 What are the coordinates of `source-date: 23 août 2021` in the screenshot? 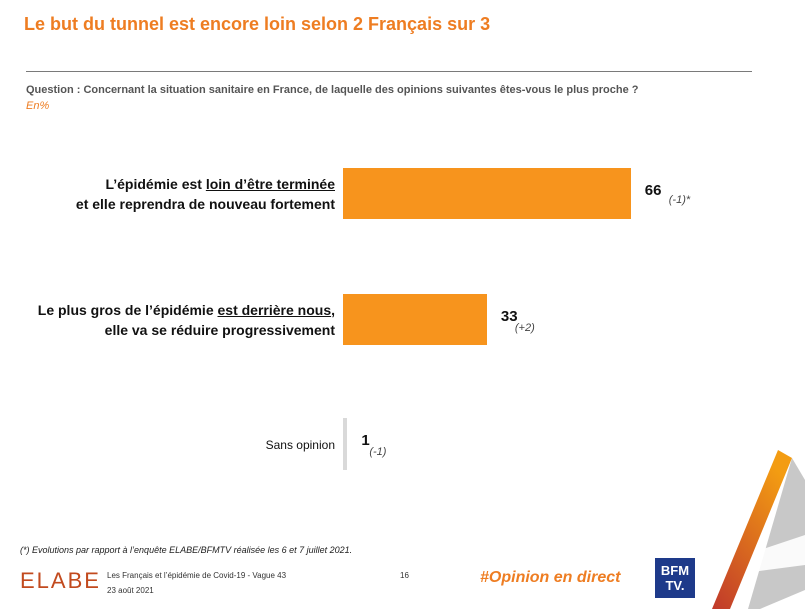 It's located at (130, 590).